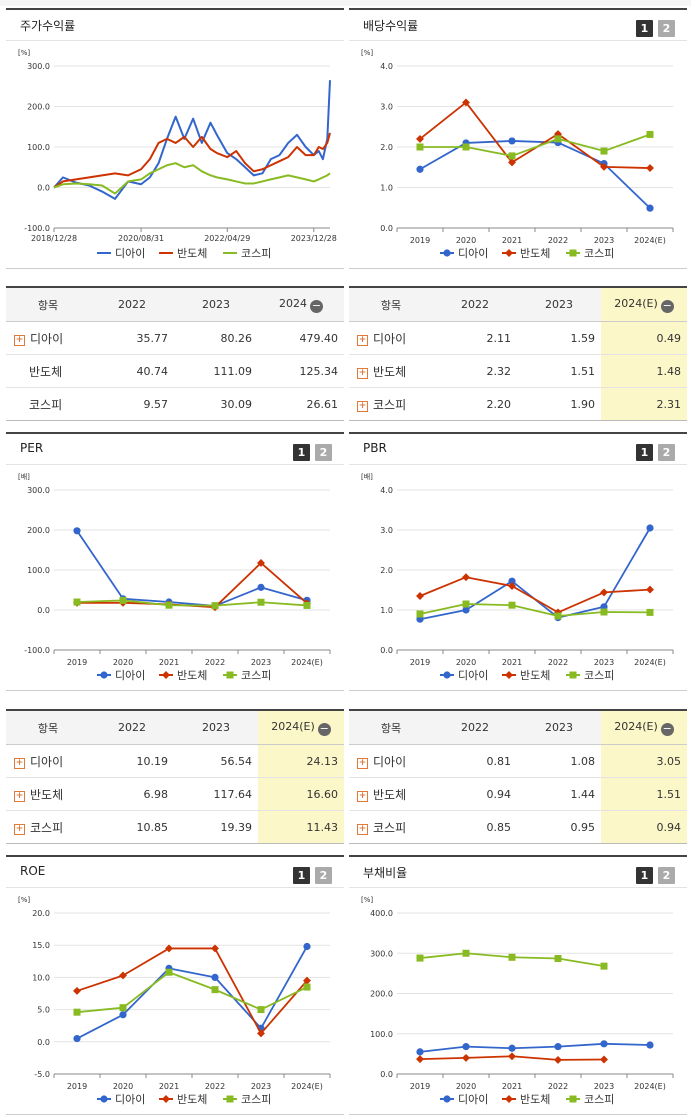  I want to click on panel-title: 배당수익률, so click(391, 26).